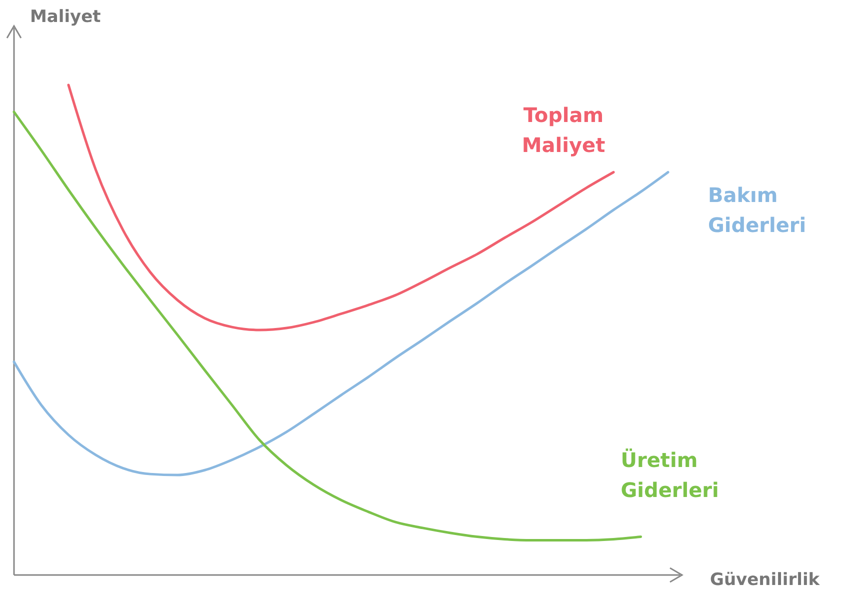  I want to click on x-axis-title: Güvenilirlik, so click(765, 580).